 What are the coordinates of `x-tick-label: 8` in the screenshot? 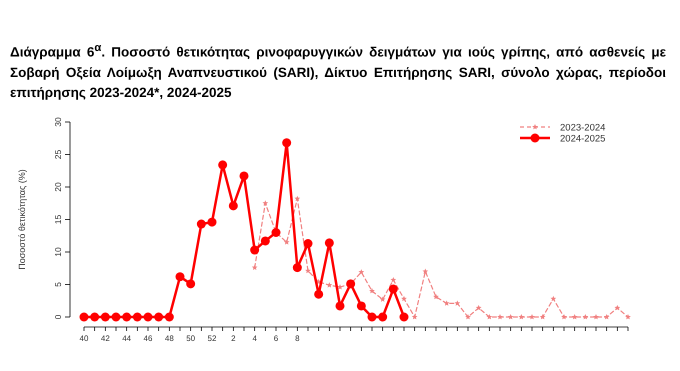 It's located at (297, 338).